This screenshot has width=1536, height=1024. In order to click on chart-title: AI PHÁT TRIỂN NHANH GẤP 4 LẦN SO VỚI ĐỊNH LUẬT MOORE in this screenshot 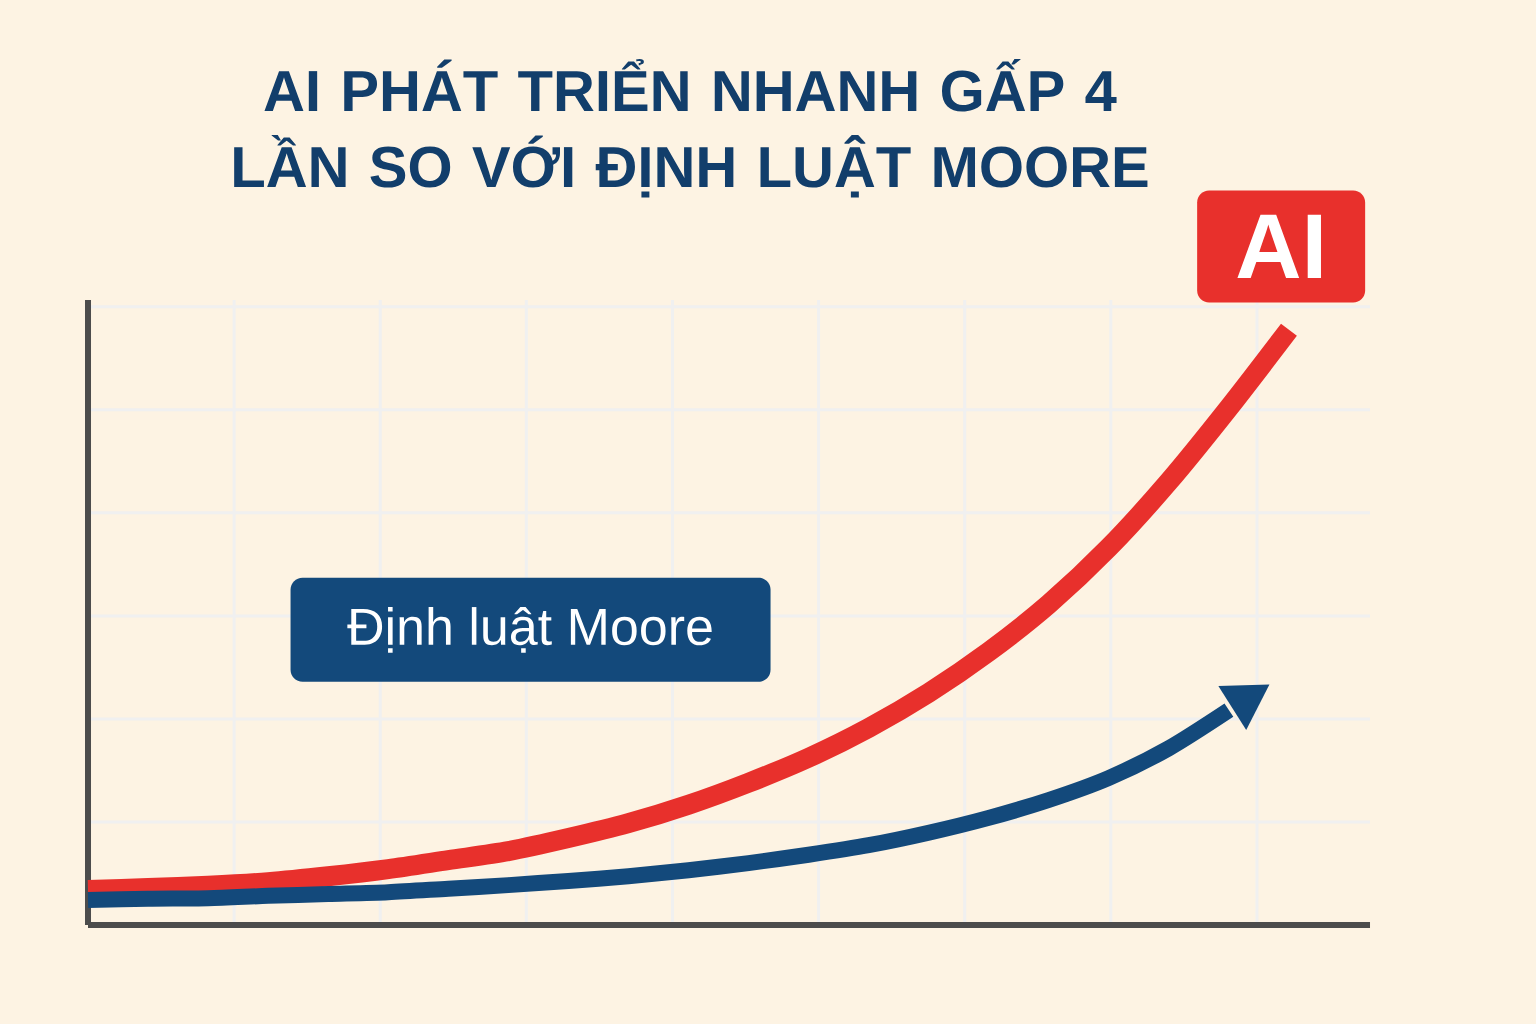, I will do `click(691, 128)`.